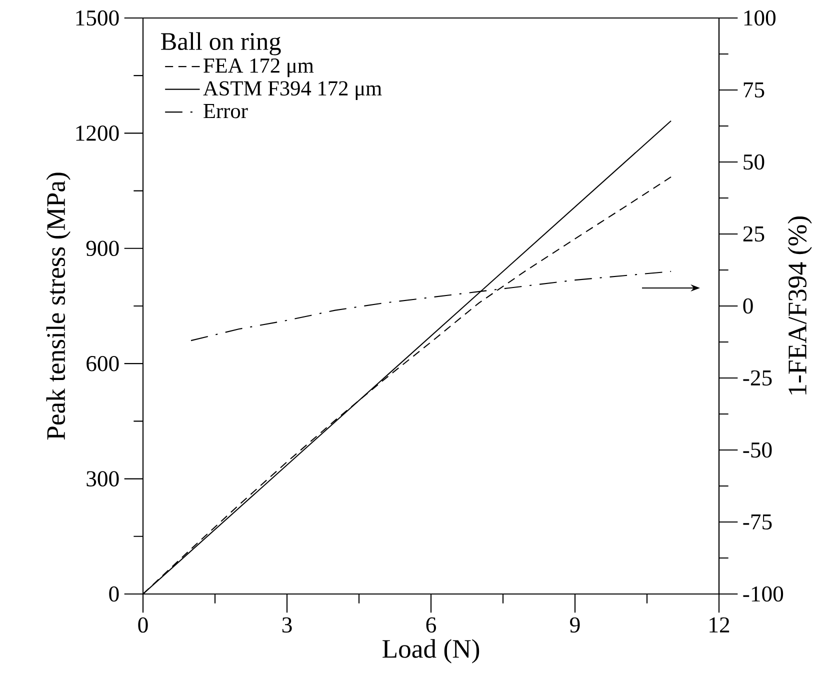 This screenshot has width=822, height=688. Describe the element at coordinates (754, 162) in the screenshot. I see `y2-tick-label: 50` at that location.